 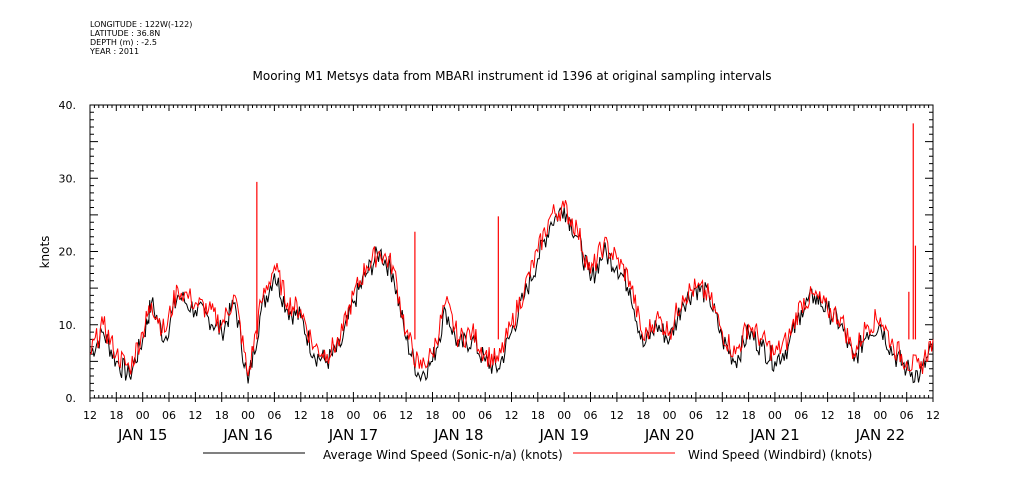 I want to click on y-tick-labels: 0. 10. 20. 30. 40., so click(x=68, y=252).